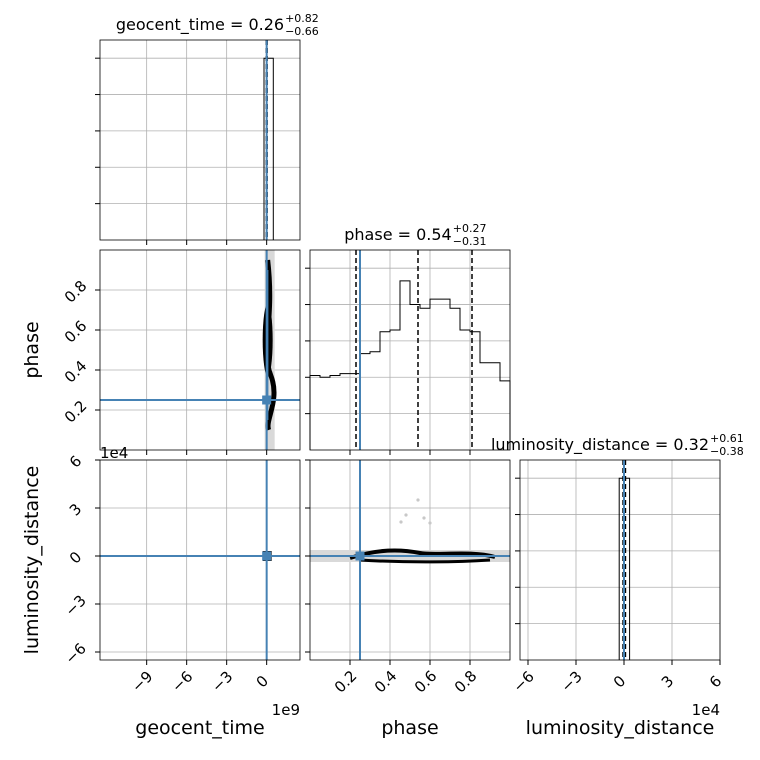 The image size is (760, 760). What do you see at coordinates (422, 554) in the screenshot?
I see `contour` at bounding box center [422, 554].